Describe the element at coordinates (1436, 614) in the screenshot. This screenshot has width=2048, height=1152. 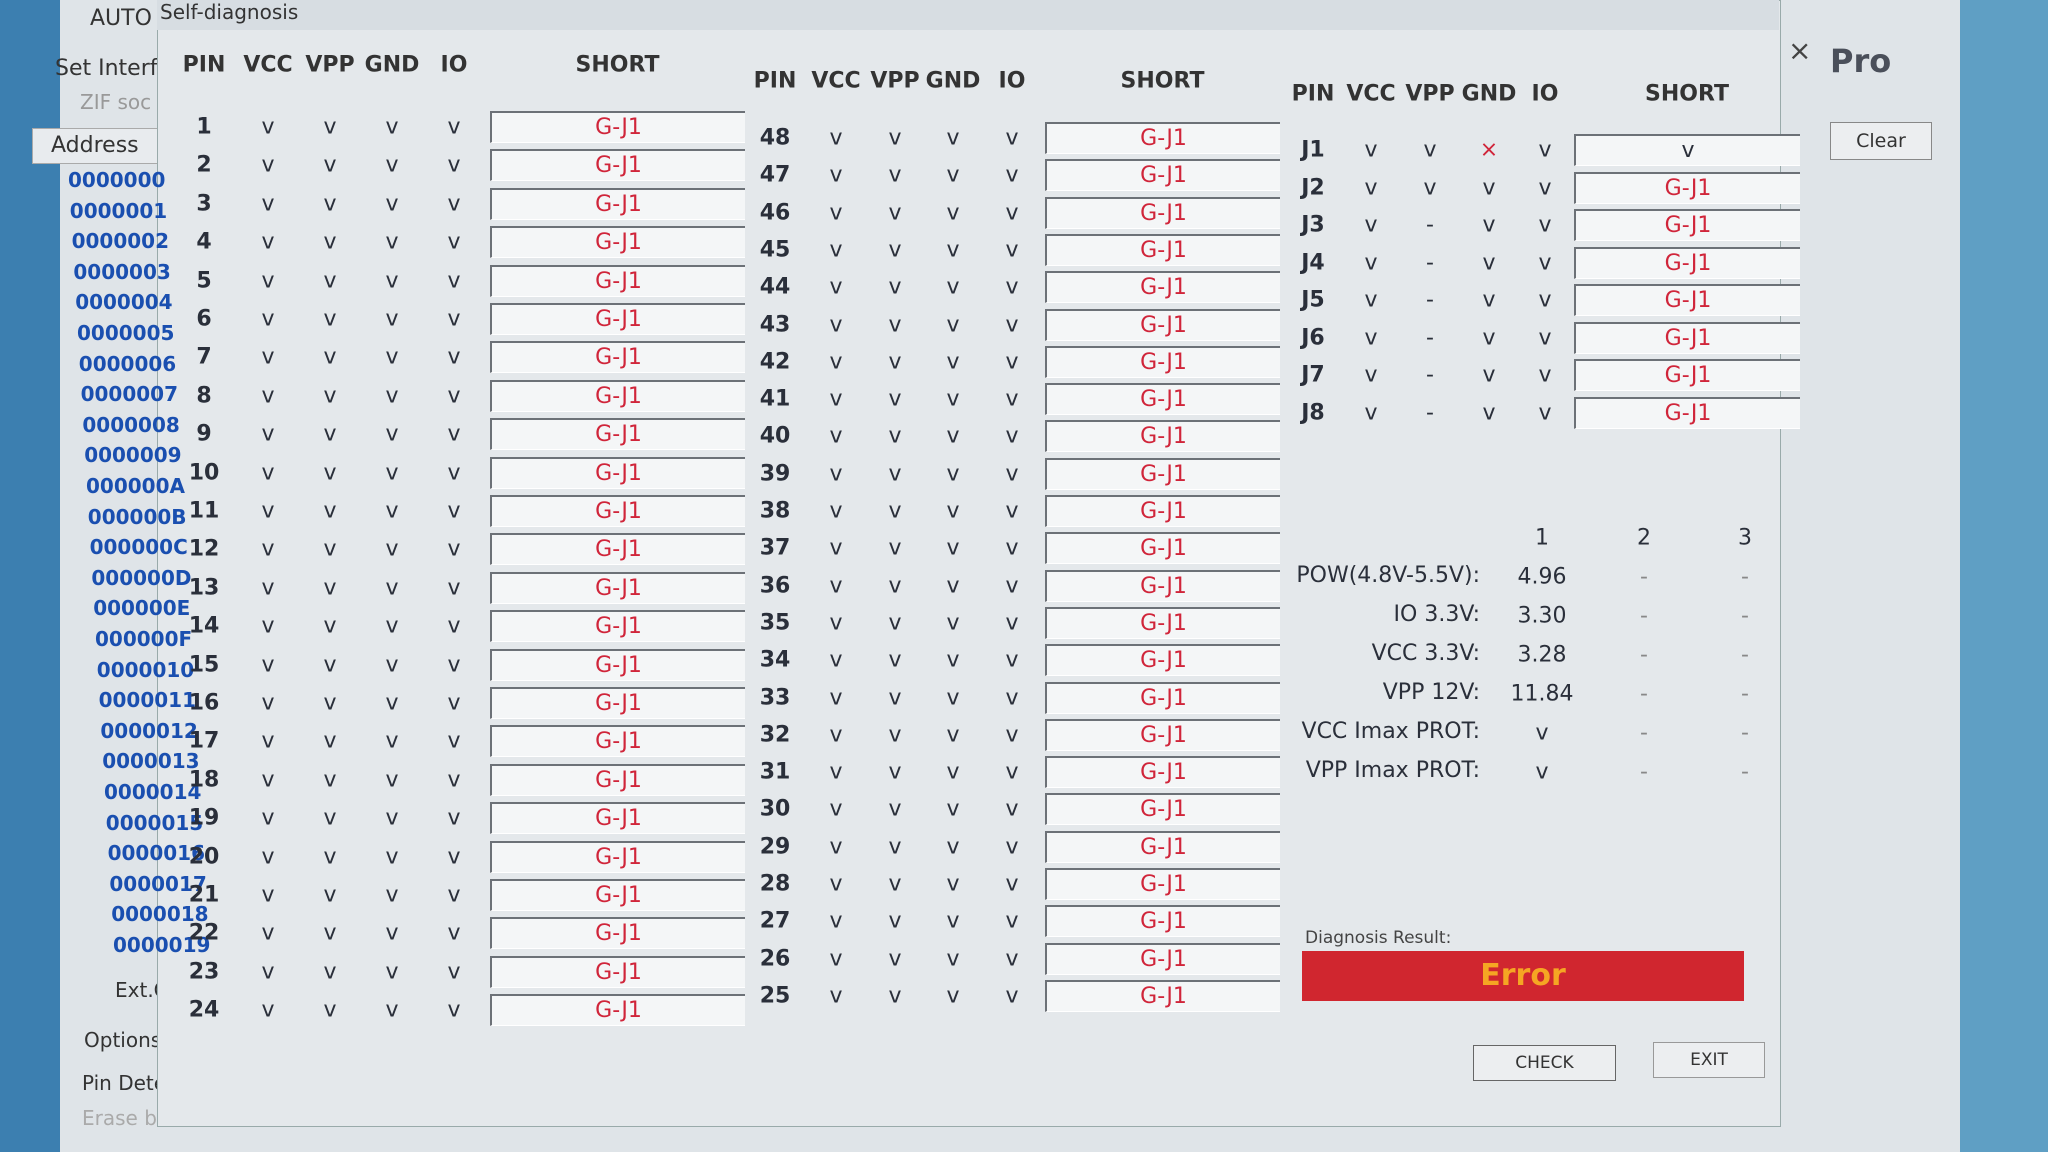
I see `power-label: IO 3.3V:` at that location.